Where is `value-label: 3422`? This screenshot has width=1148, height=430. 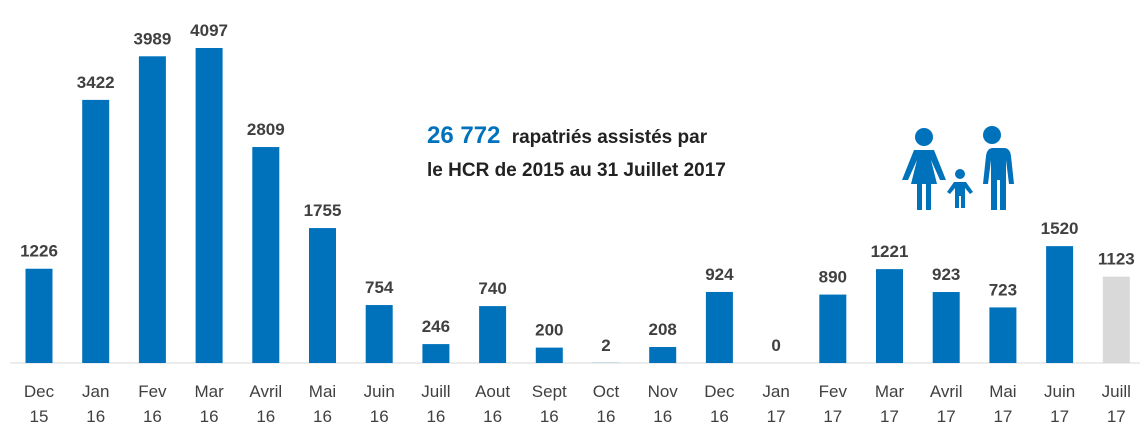 value-label: 3422 is located at coordinates (96, 82).